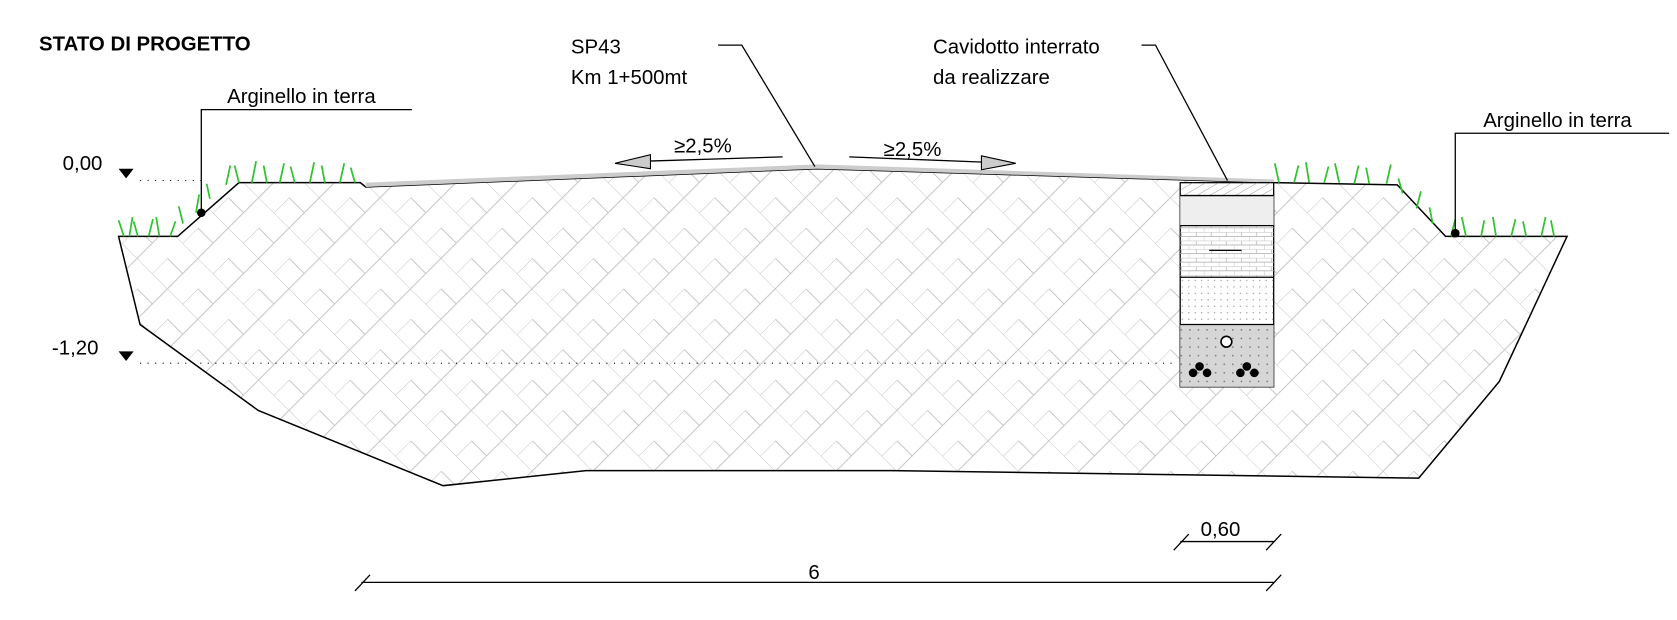 This screenshot has height=620, width=1677. What do you see at coordinates (145, 45) in the screenshot?
I see `title: STATO DI PROGETTO` at bounding box center [145, 45].